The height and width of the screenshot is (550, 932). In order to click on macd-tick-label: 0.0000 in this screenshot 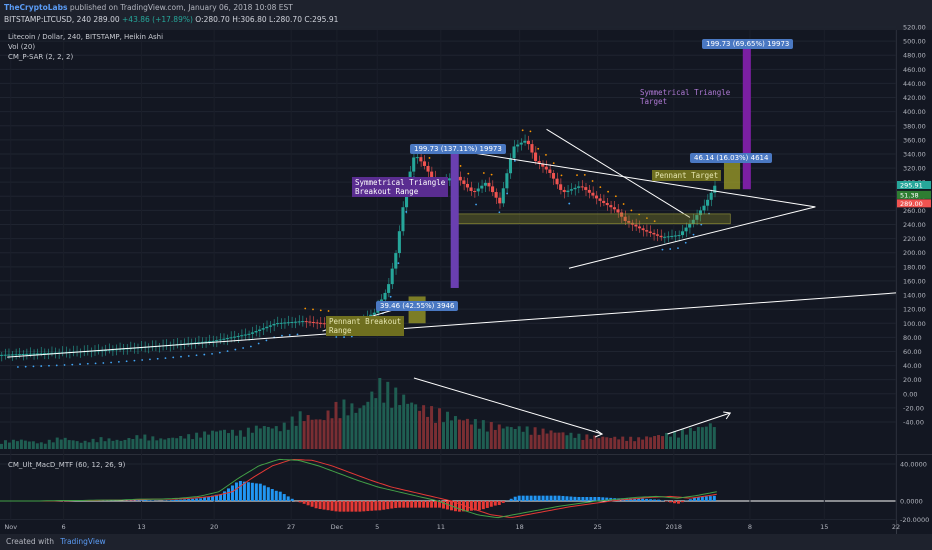, I will do `click(911, 502)`.